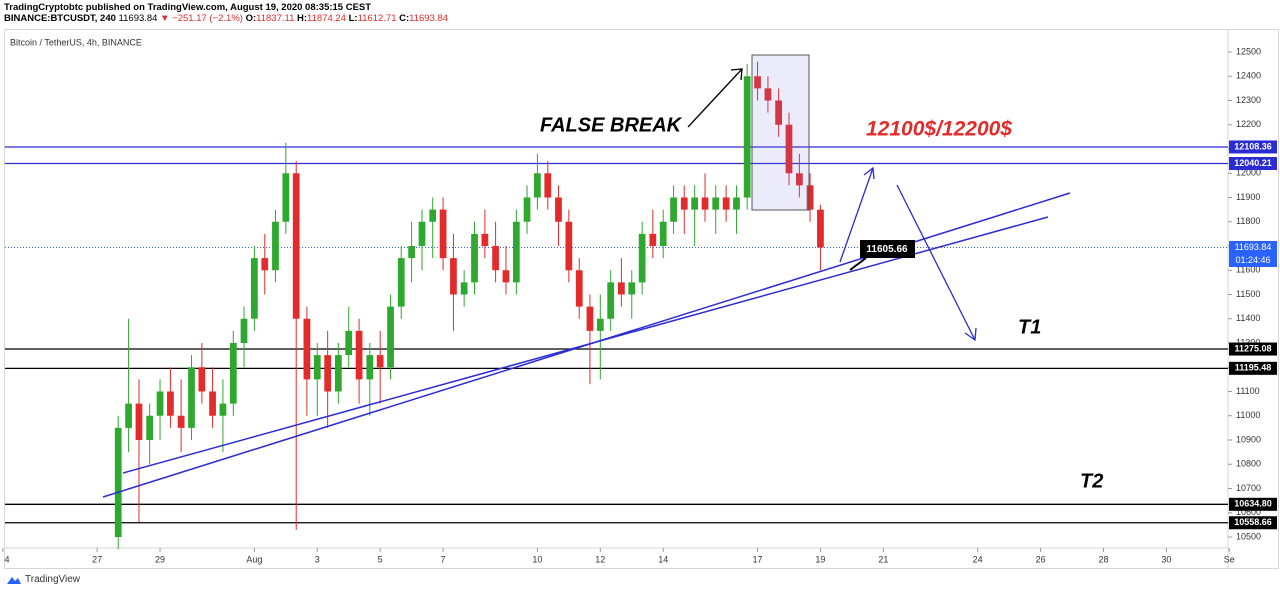 This screenshot has height=594, width=1280. What do you see at coordinates (600, 559) in the screenshot?
I see `x-tick-label: 12` at bounding box center [600, 559].